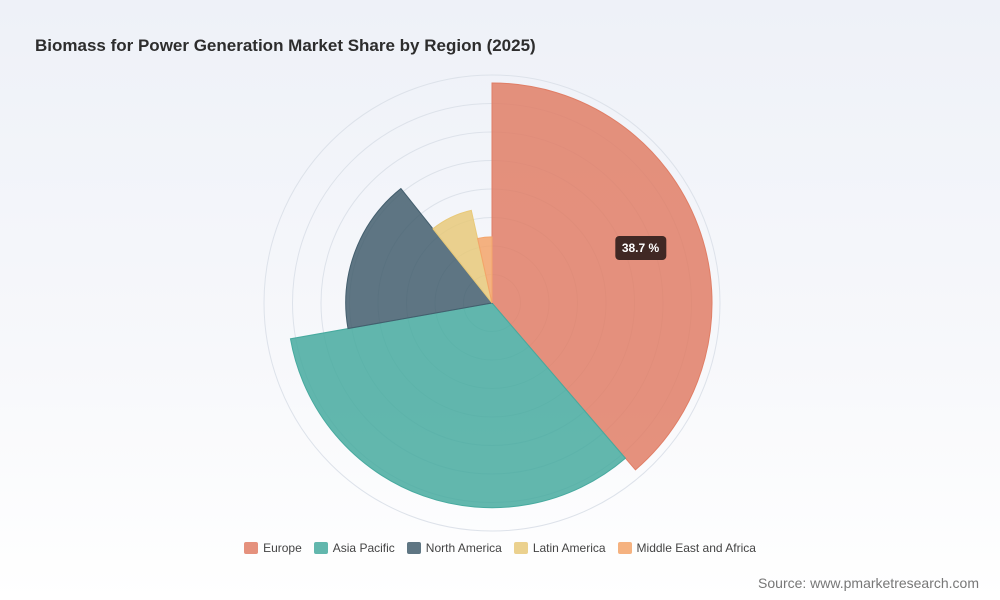 This screenshot has width=1000, height=600. Describe the element at coordinates (640, 247) in the screenshot. I see `value-tooltip: 38.7 %` at that location.